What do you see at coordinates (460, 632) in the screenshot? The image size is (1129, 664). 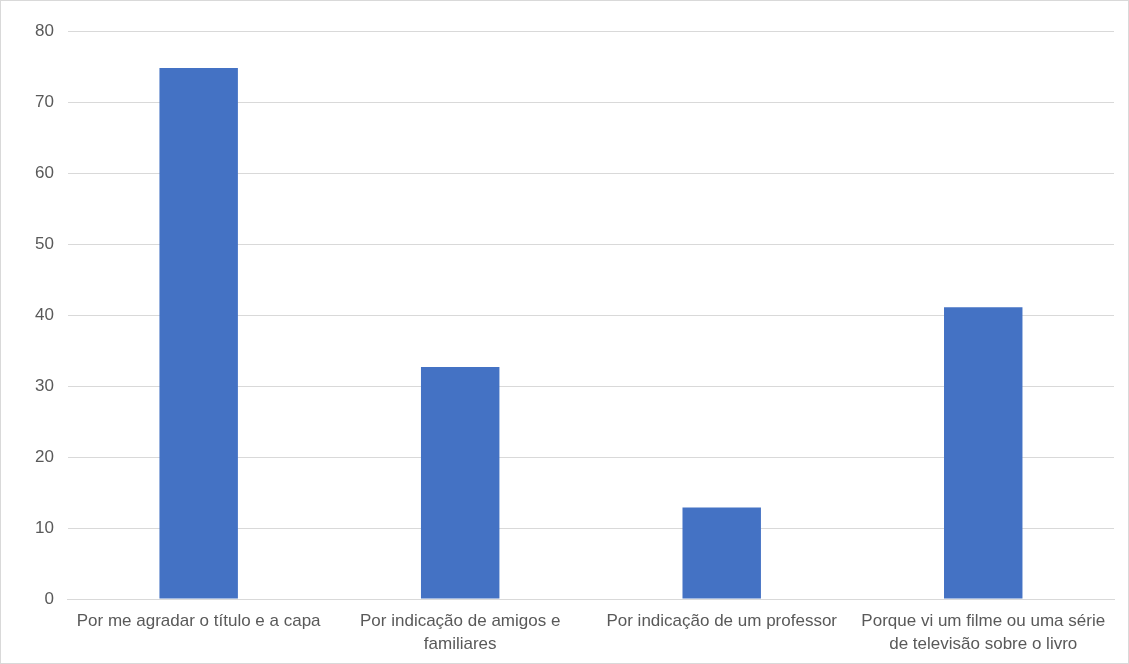 I see `x-tick-label: Por indicação de amigos e familiares` at bounding box center [460, 632].